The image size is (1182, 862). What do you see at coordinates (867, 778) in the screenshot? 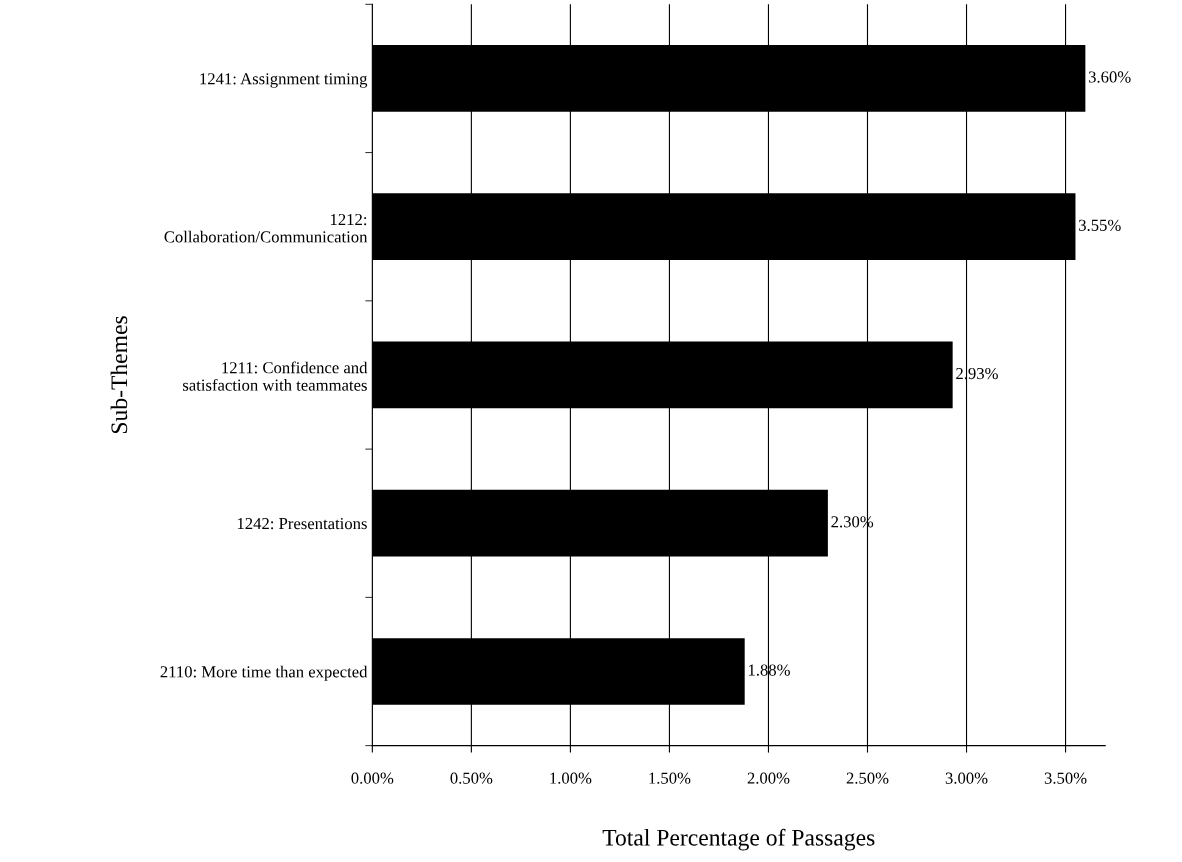
I see `x-tick-label: 2.50%` at bounding box center [867, 778].